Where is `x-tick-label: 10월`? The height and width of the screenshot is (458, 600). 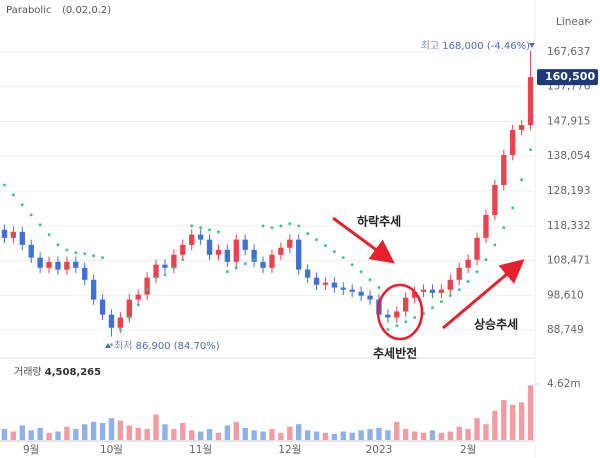 x-tick-label: 10월 is located at coordinates (111, 450).